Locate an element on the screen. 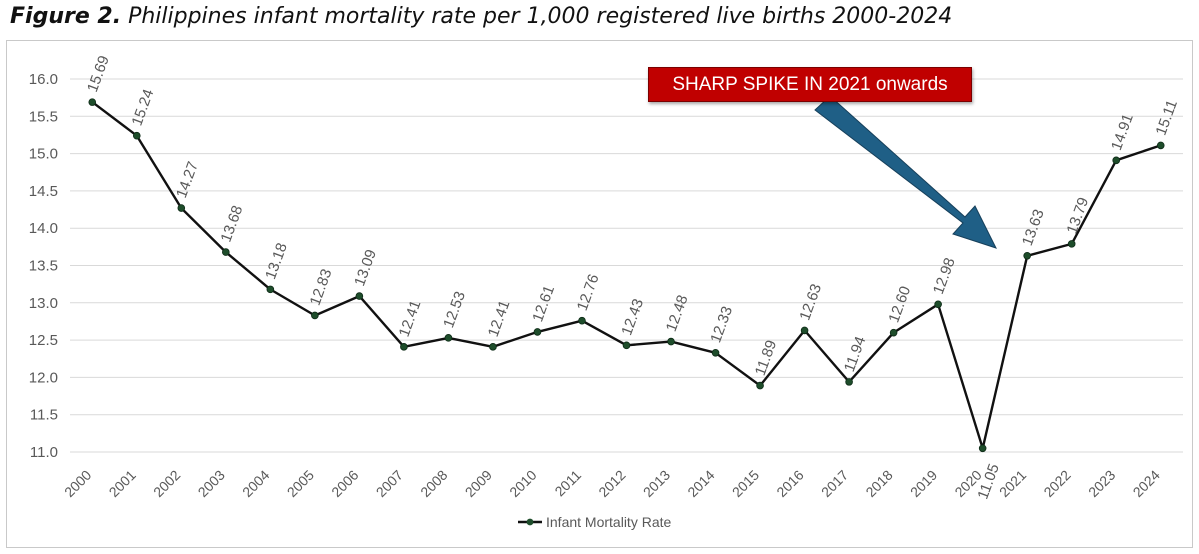  y-tick-label: 15.5 is located at coordinates (43, 116).